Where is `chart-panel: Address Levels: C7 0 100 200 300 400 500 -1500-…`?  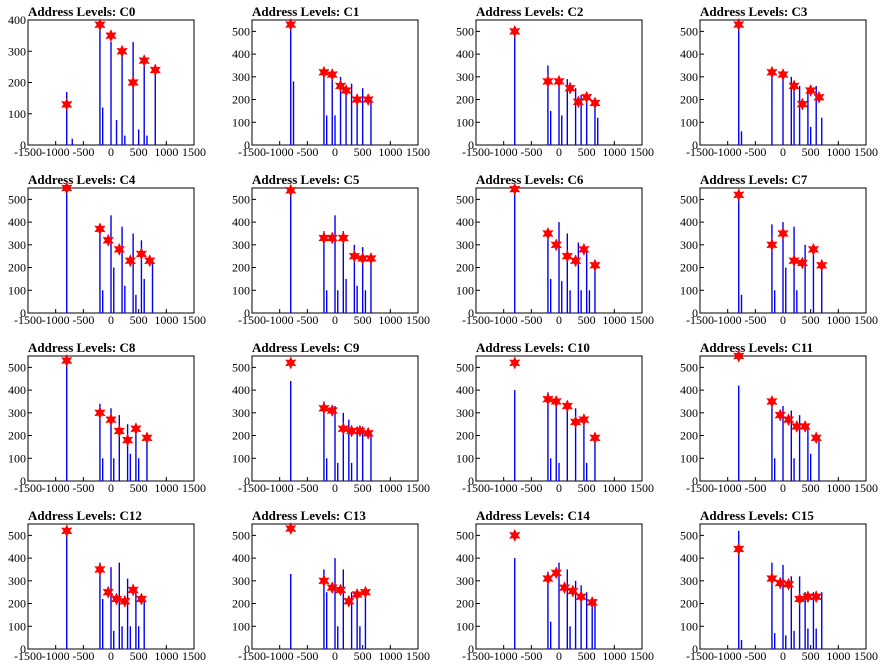 chart-panel: Address Levels: C7 0 100 200 300 400 500 -1500-… is located at coordinates (784, 252).